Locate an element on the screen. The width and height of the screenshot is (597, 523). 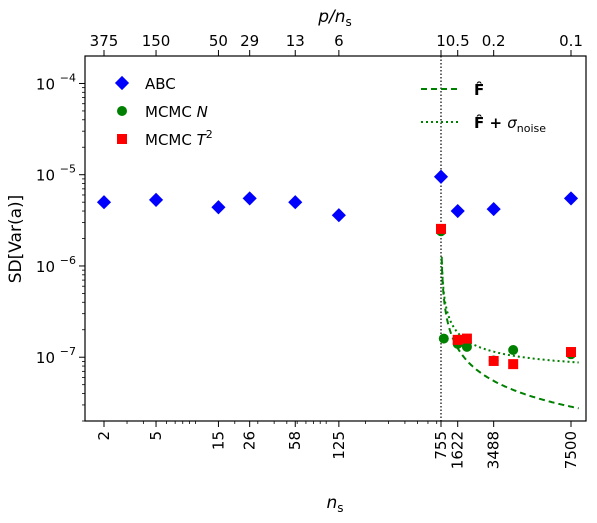
mcmc-n-legend-italic: N is located at coordinates (202, 112).